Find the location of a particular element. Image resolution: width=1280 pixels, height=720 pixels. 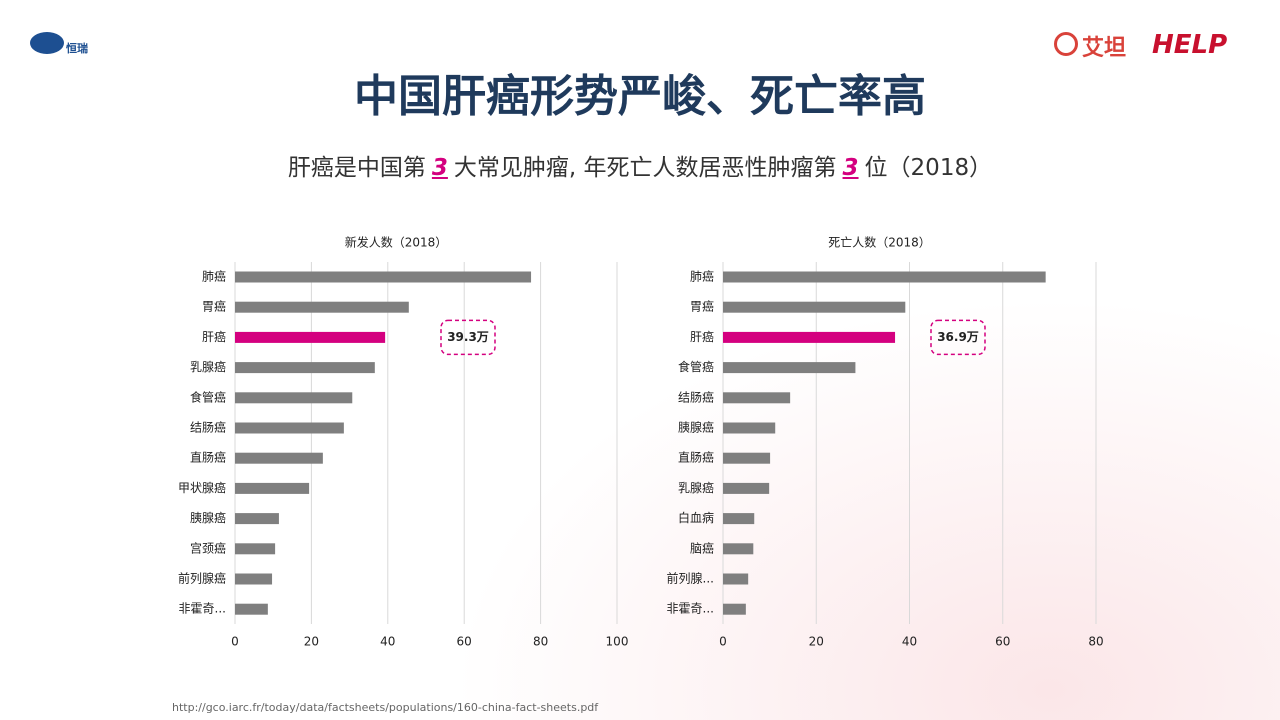

slide-subtitle: 肝癌是中国第 3 大常见肿瘤, 年死亡人数居恶性肿瘤第 3 位（2018） is located at coordinates (640, 165).